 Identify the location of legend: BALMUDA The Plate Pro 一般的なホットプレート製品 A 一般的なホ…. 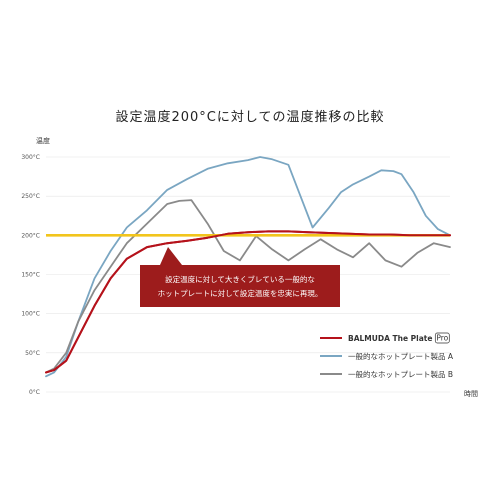
(387, 355).